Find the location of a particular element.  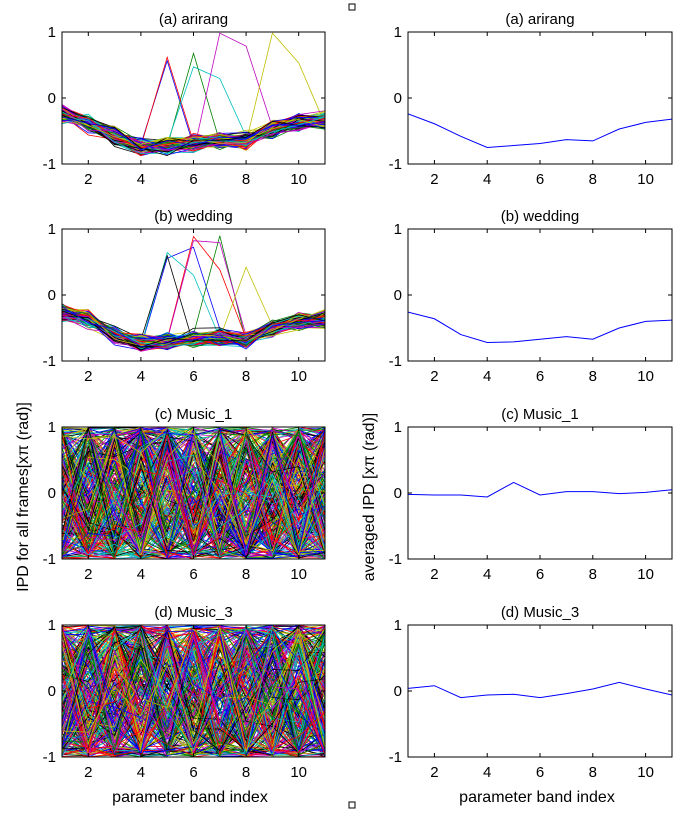

right-xlabel: parameter band index is located at coordinates (537, 797).